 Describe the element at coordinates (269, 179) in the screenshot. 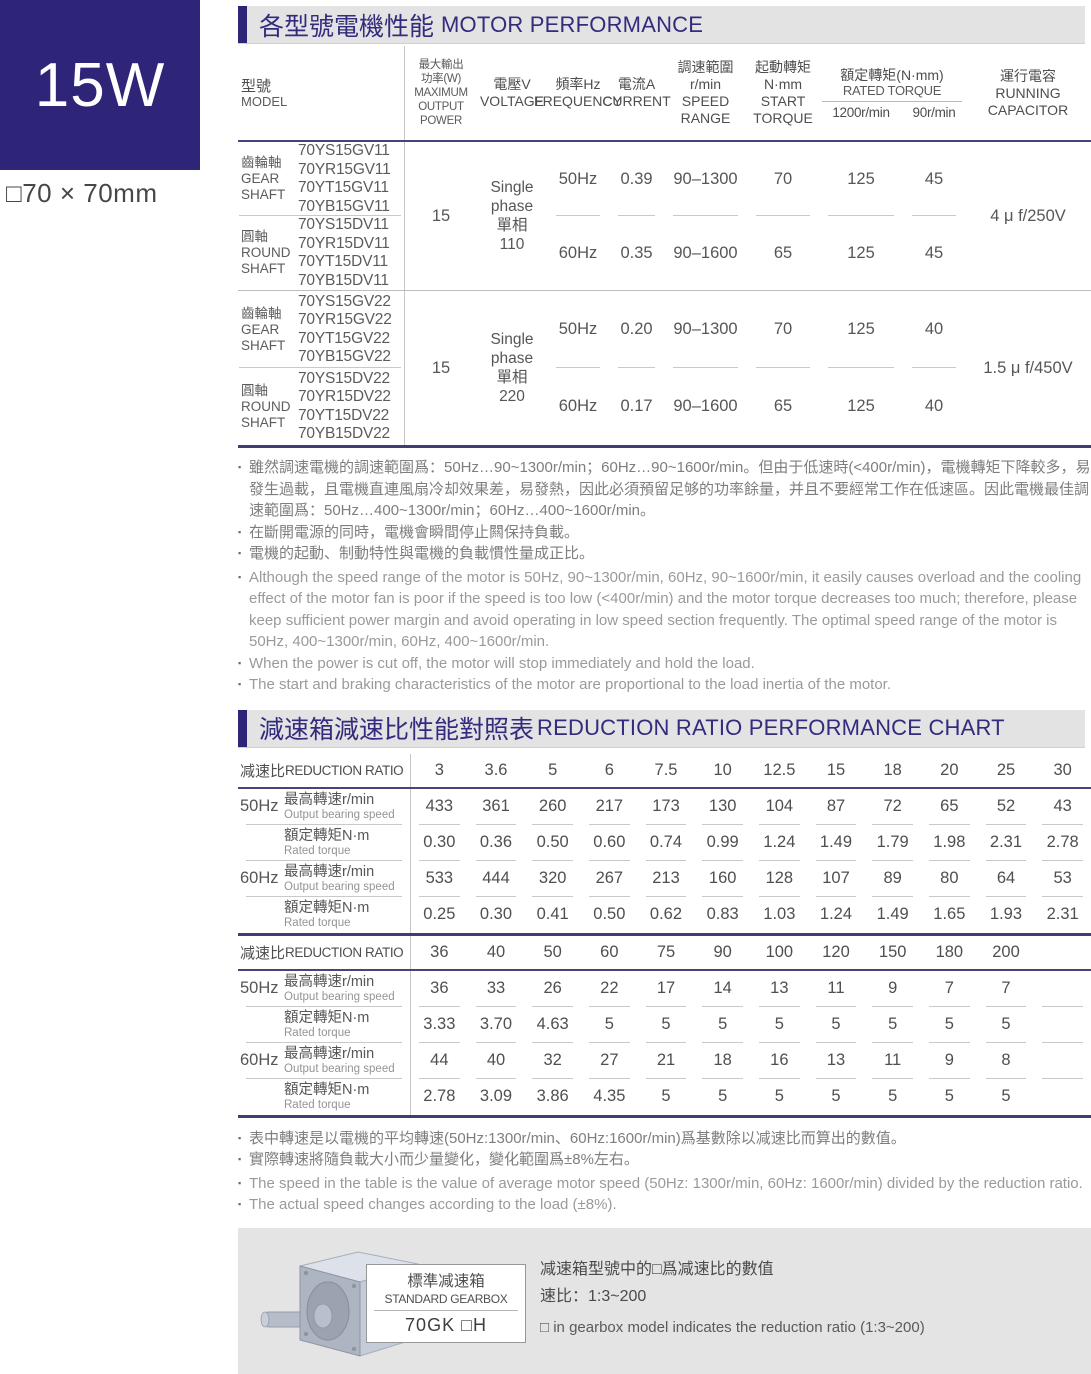

I see `shaft-type: 齒輪軸 GEAR SHAFT` at that location.